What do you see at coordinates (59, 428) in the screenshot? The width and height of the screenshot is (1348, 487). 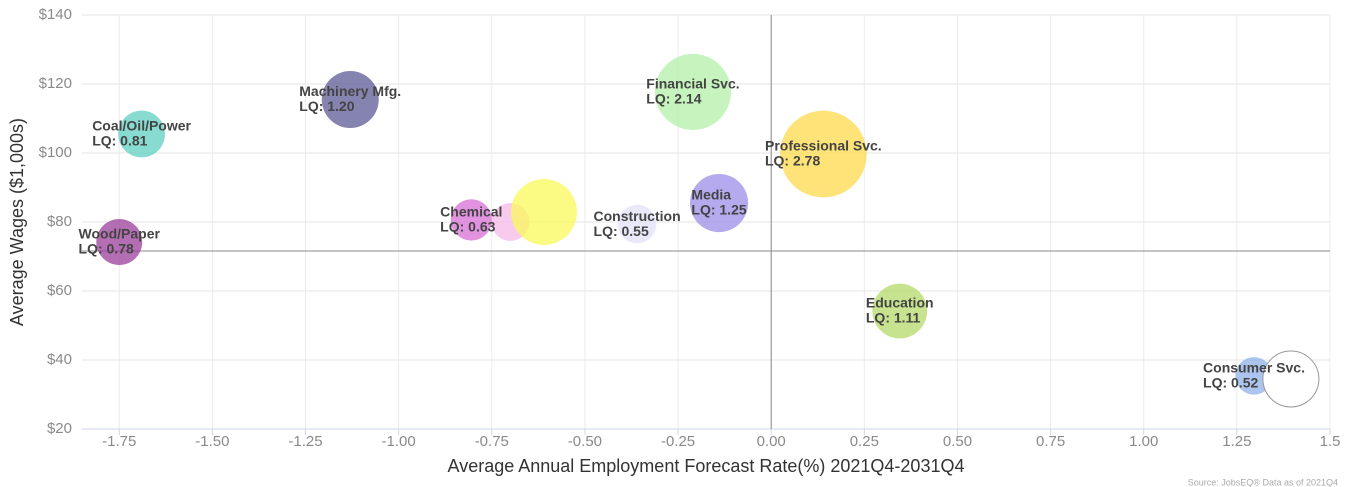 I see `y-tick-label: $20` at bounding box center [59, 428].